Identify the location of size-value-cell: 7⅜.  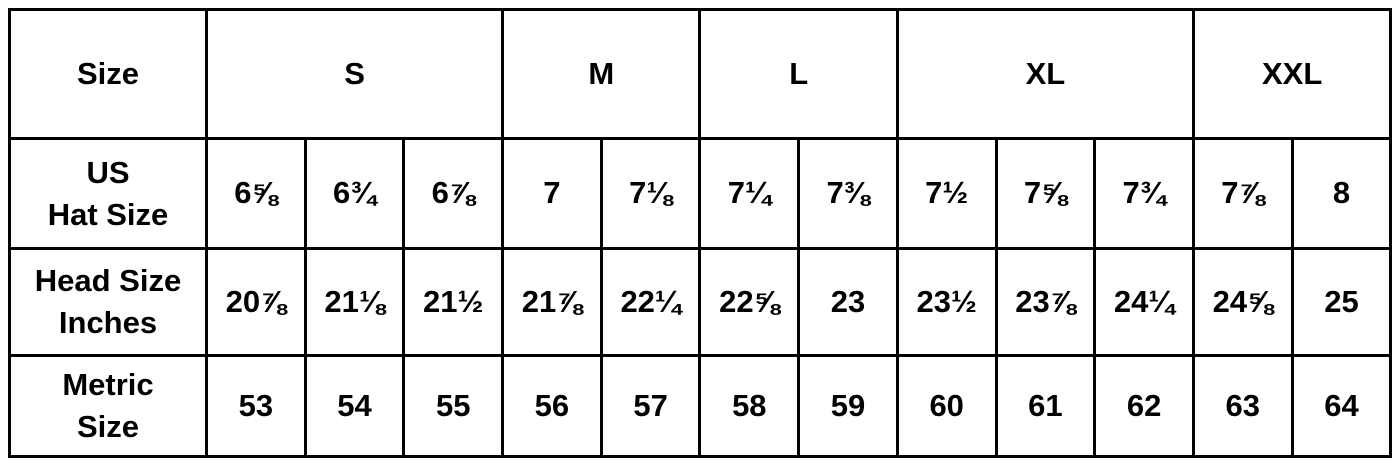
(848, 193).